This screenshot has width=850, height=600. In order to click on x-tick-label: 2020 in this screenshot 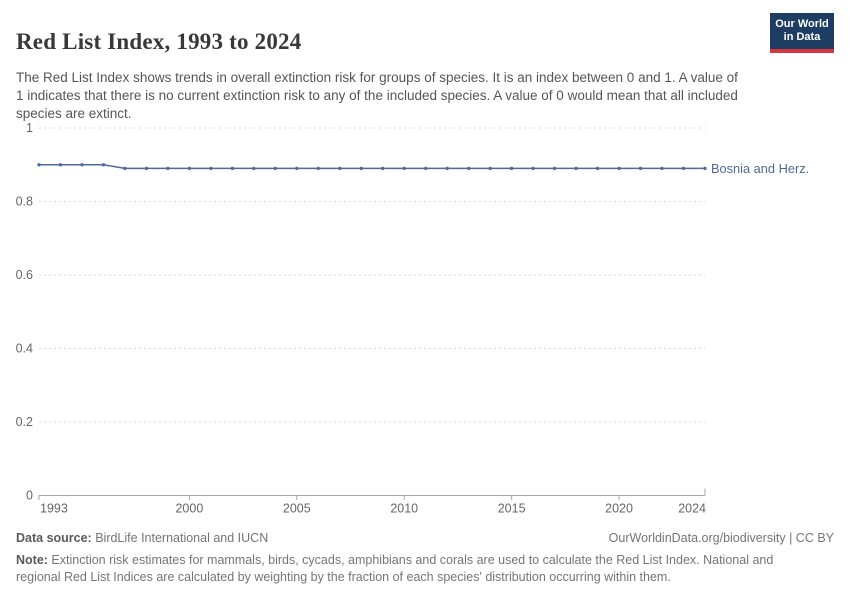, I will do `click(619, 509)`.